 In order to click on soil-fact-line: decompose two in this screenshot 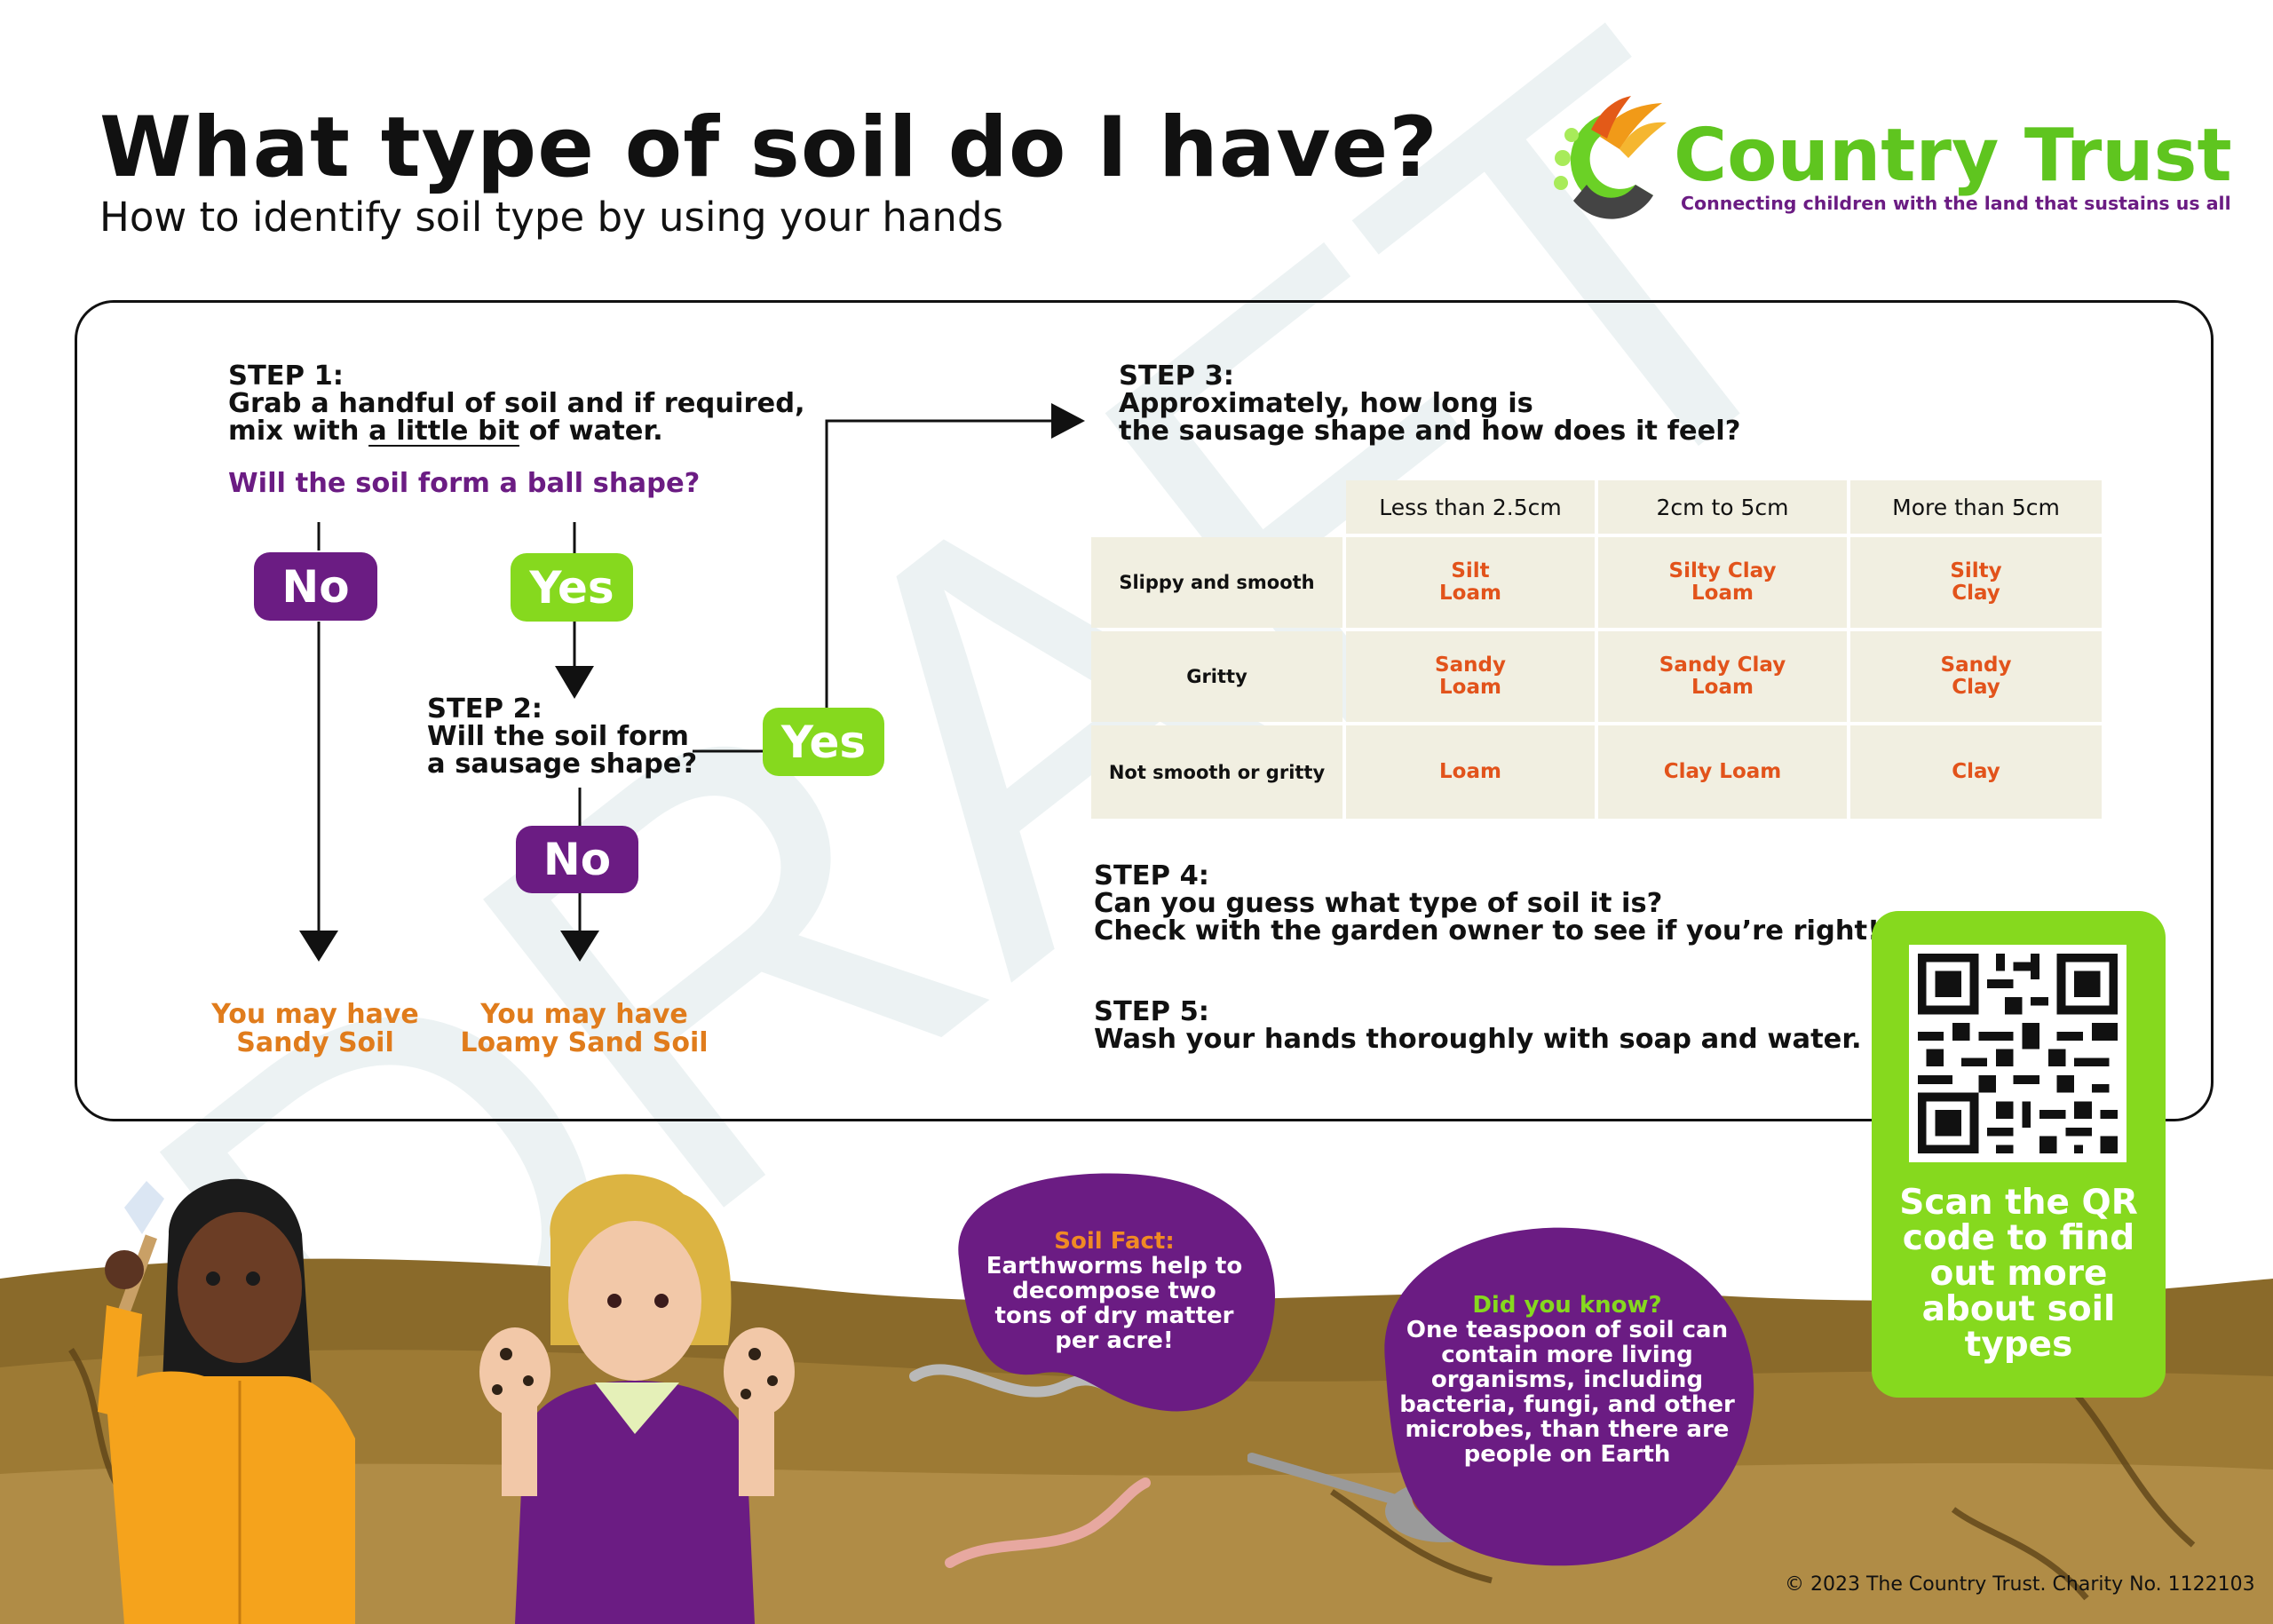, I will do `click(1114, 1291)`.